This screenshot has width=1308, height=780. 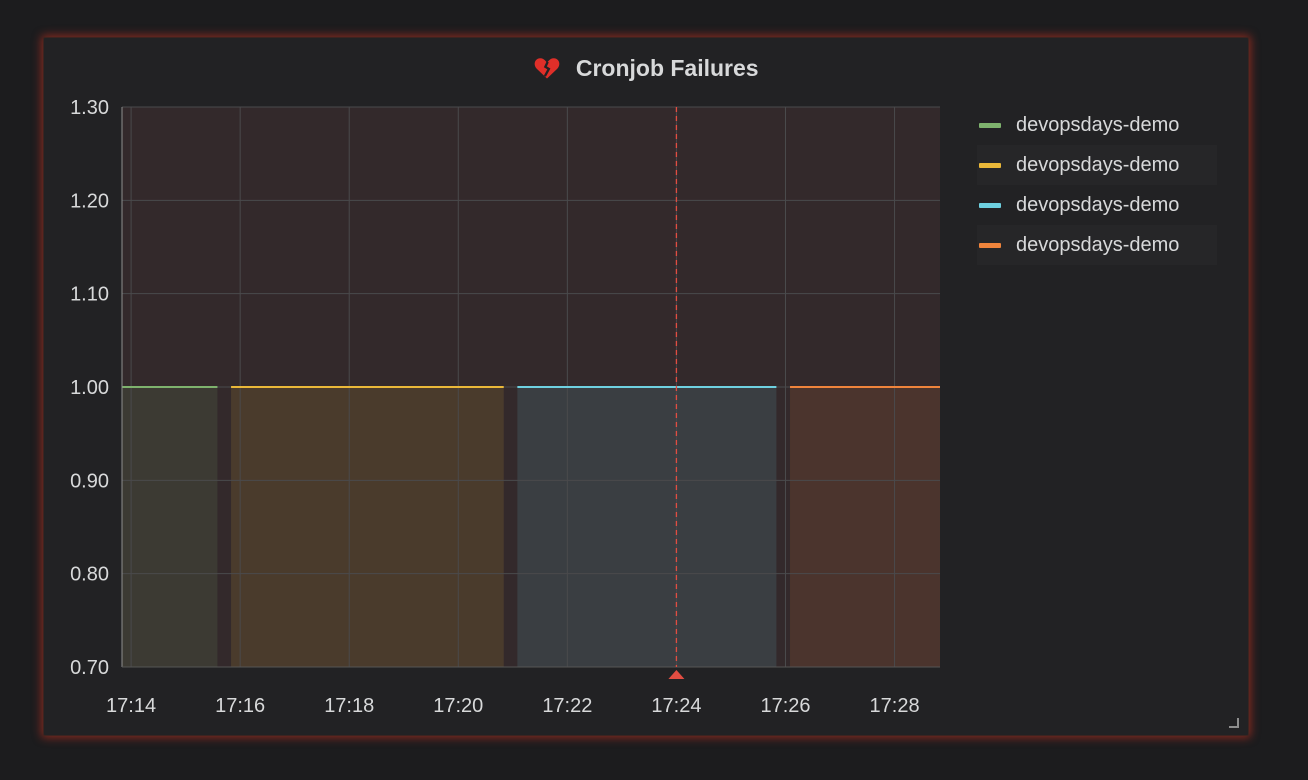 I want to click on x-tick-label: 17:18, so click(x=349, y=706).